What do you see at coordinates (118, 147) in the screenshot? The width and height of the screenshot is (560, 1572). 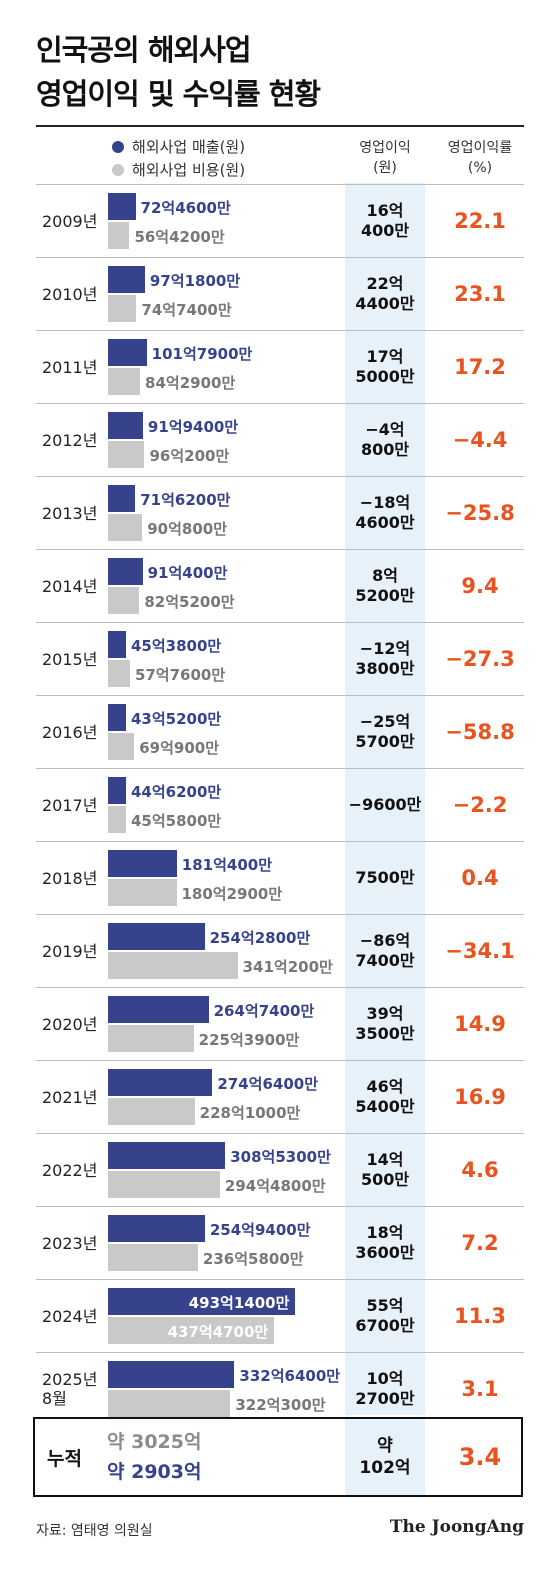 I see `revenue-swatch-icon` at bounding box center [118, 147].